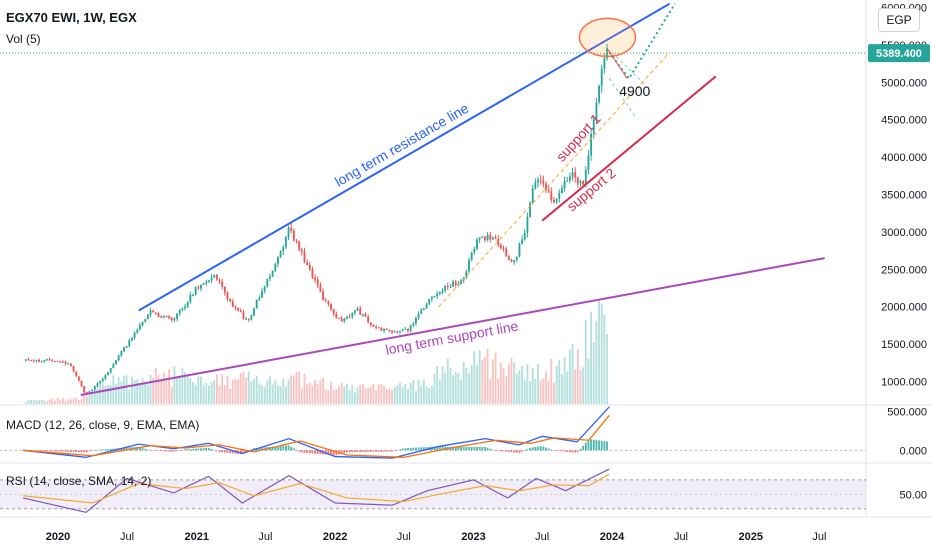 Image resolution: width=932 pixels, height=550 pixels. Describe the element at coordinates (913, 495) in the screenshot. I see `rsi-tick-label: 50.00` at that location.